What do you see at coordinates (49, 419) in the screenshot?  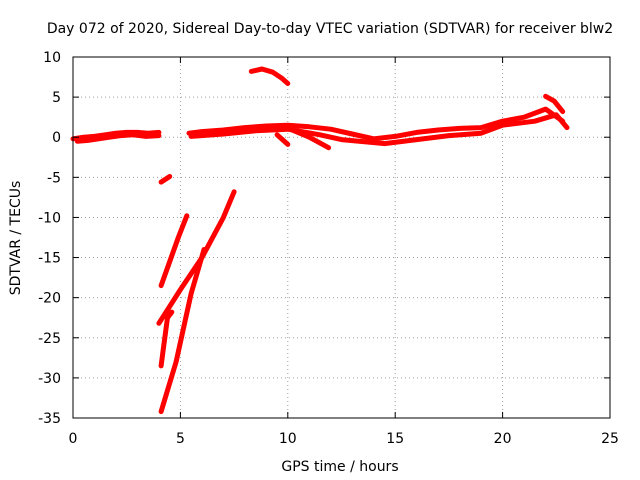 I see `y-tick-label: -35` at bounding box center [49, 419].